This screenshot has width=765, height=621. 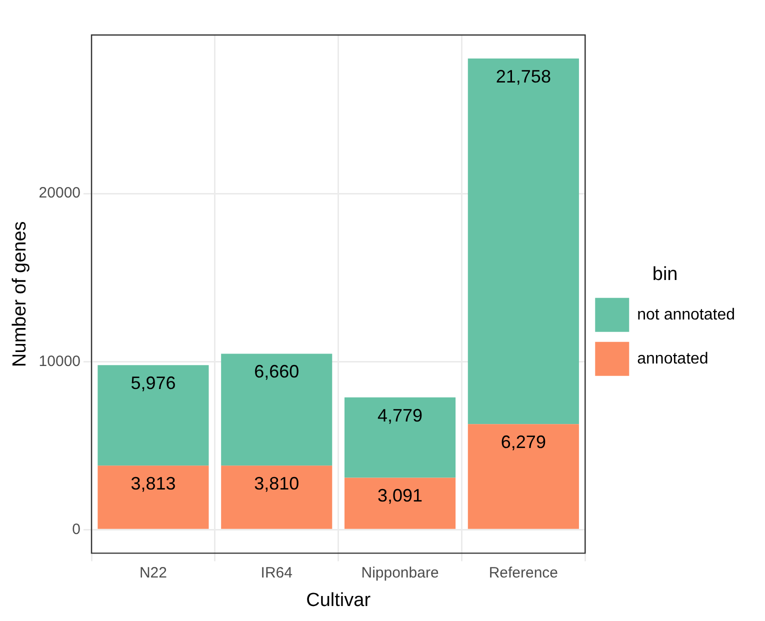 What do you see at coordinates (400, 573) in the screenshot?
I see `x-tick-label: Nipponbare` at bounding box center [400, 573].